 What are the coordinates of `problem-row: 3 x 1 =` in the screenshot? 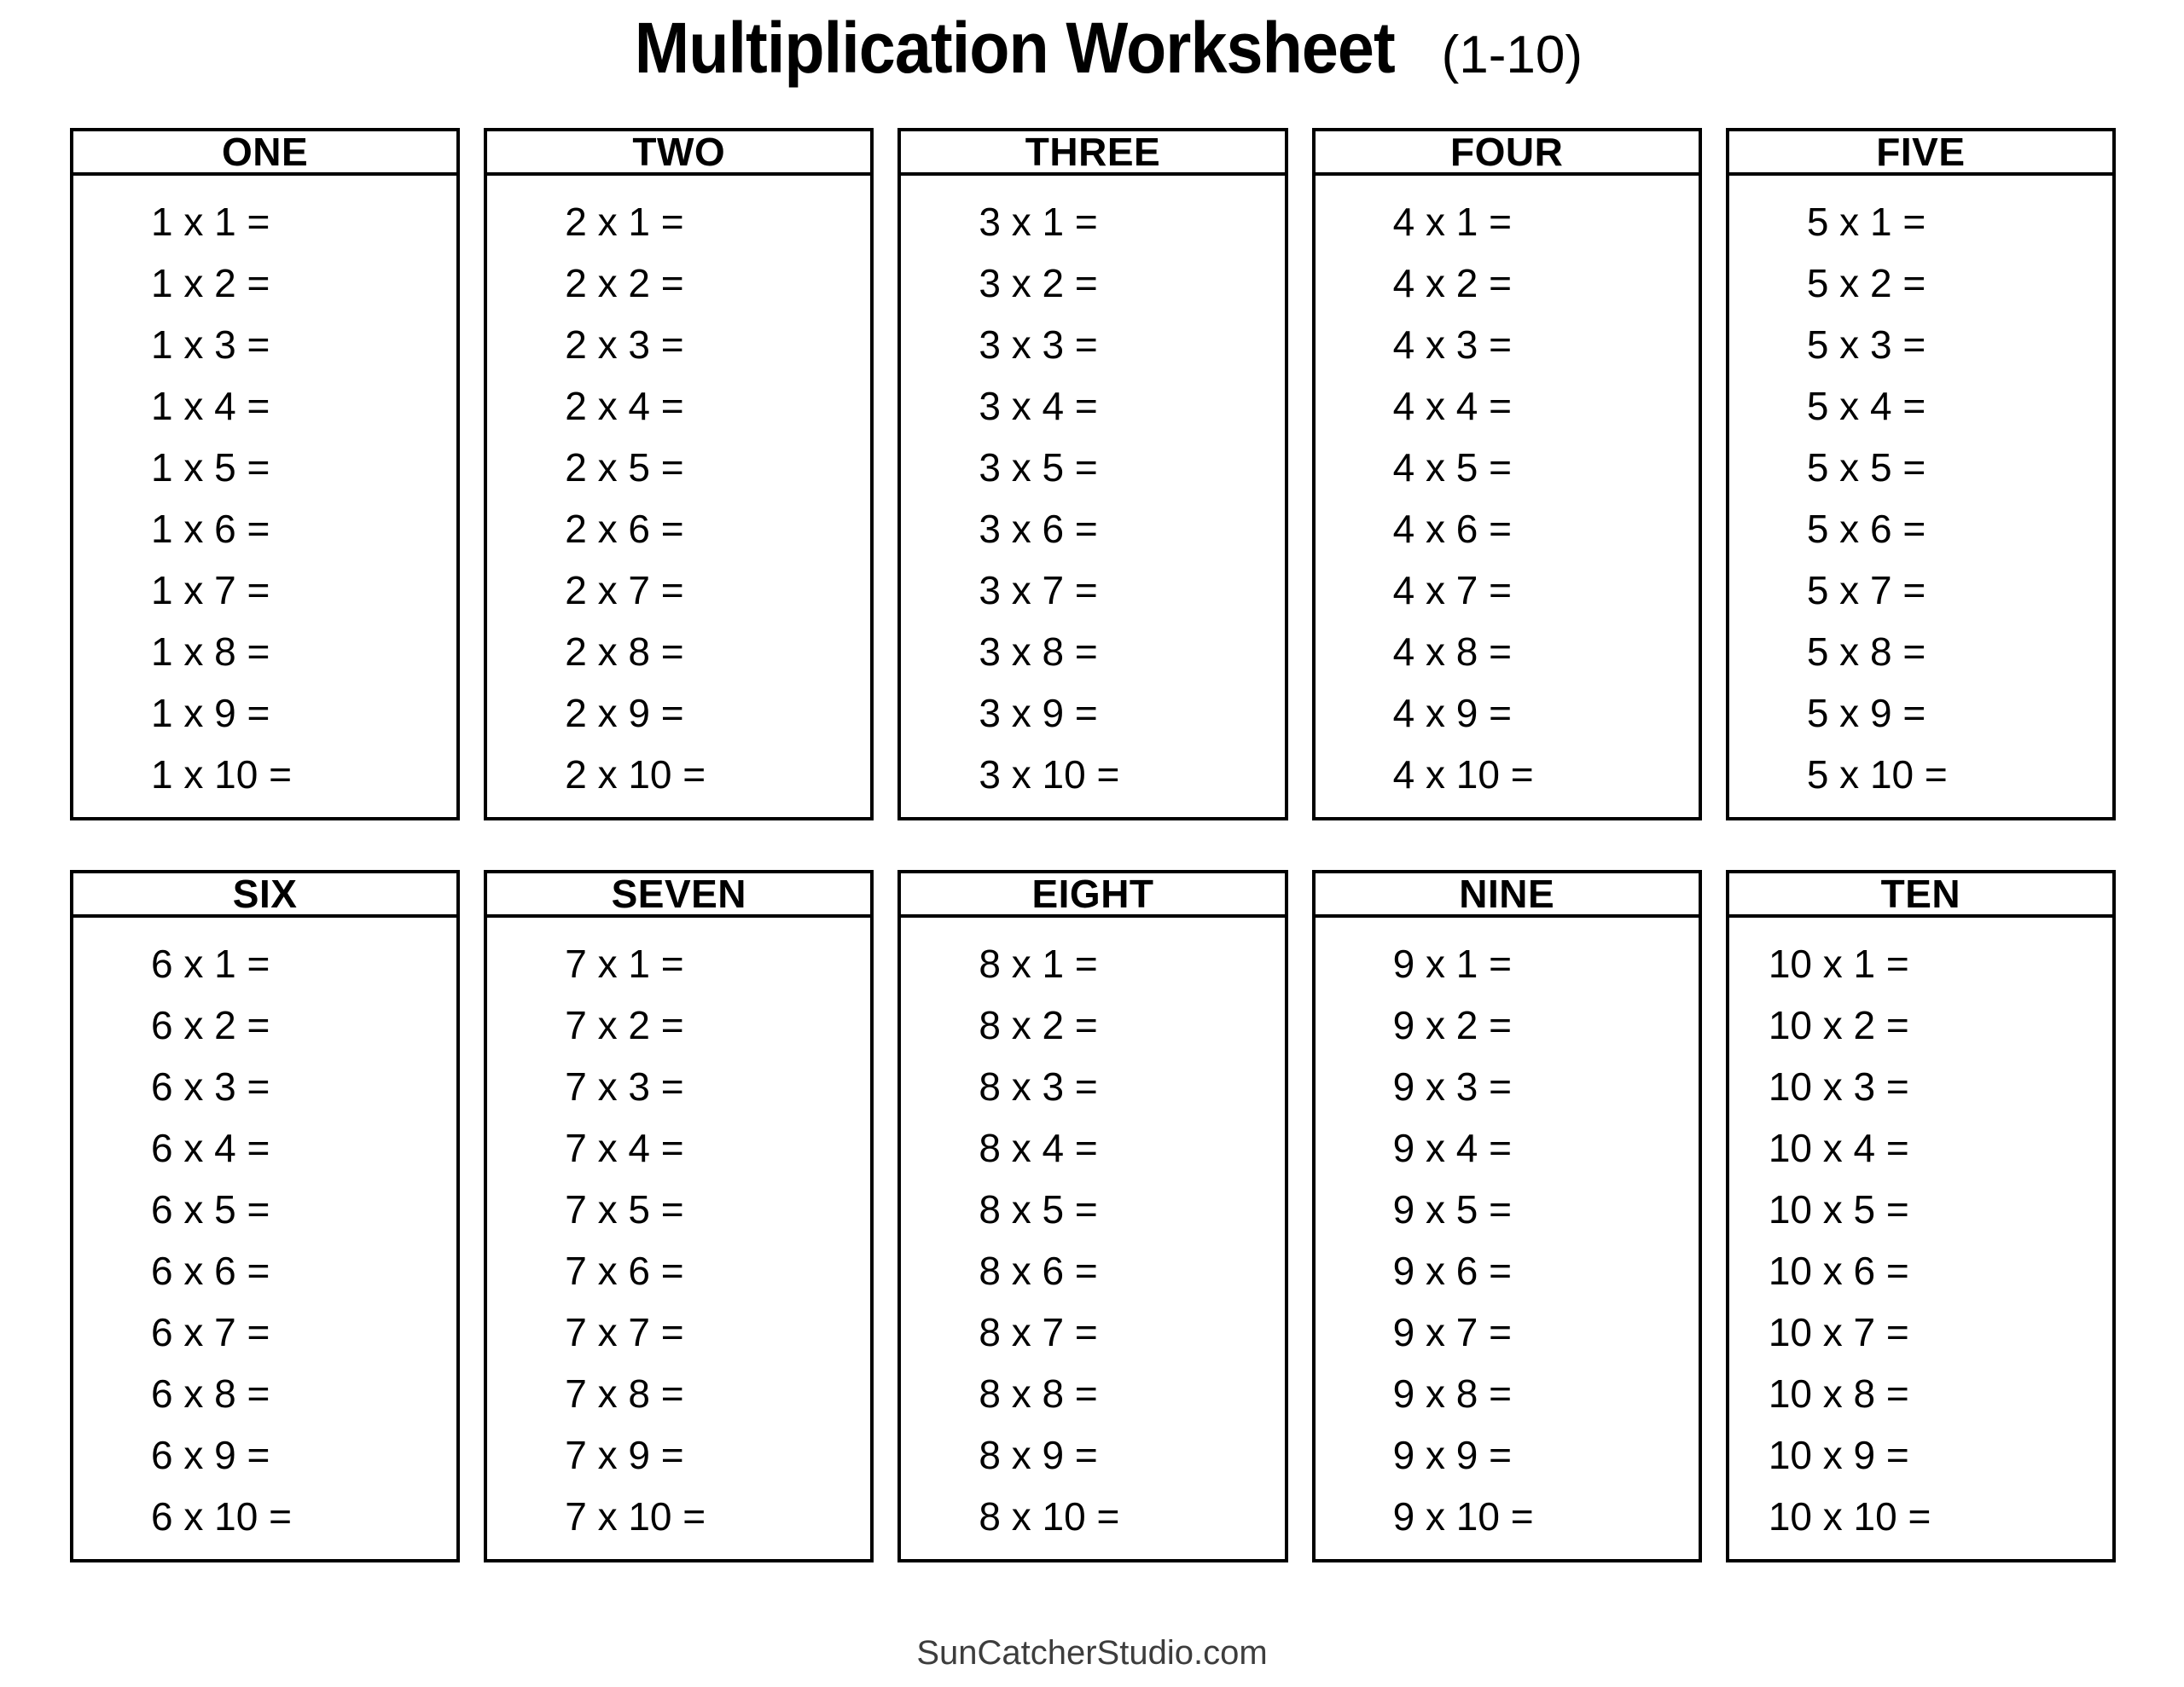 It's located at (1039, 222).